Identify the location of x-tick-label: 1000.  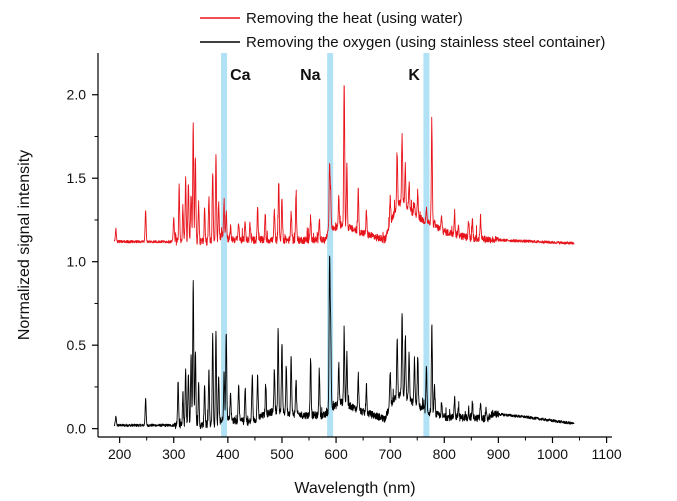
(552, 454).